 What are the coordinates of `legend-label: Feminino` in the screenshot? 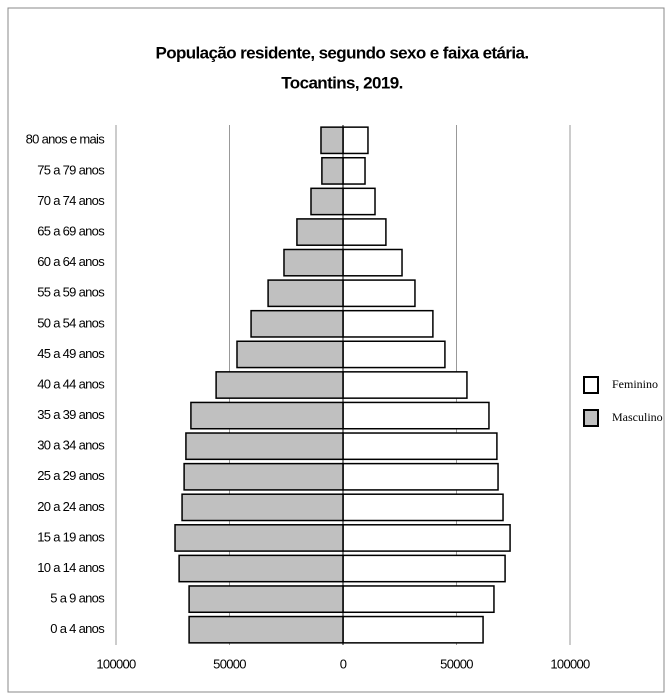 It's located at (635, 384).